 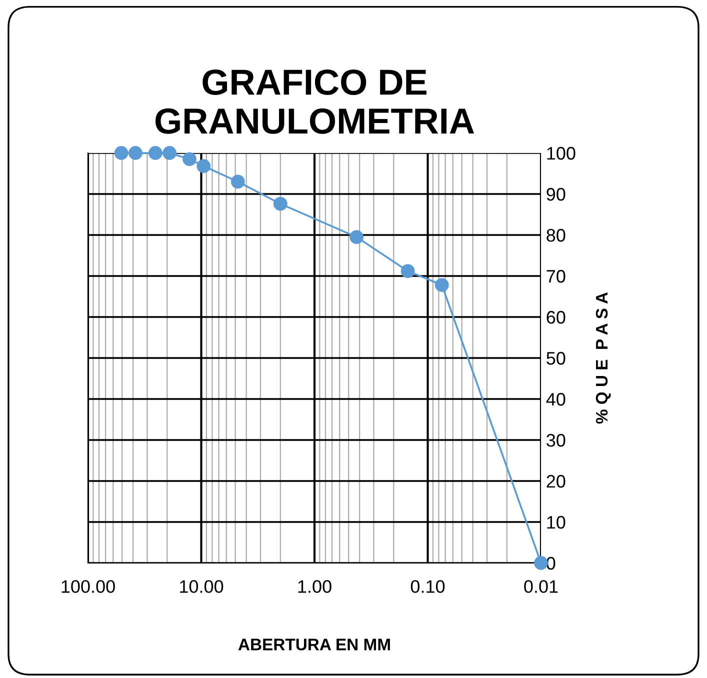 I want to click on x-tick-label: 1.00, so click(x=315, y=586).